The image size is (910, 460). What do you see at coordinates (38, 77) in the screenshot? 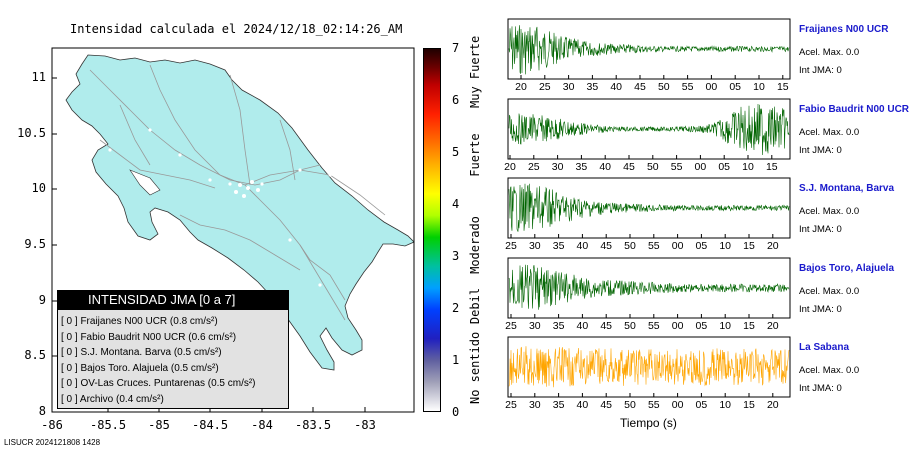
I see `lat-tick-label: 11` at bounding box center [38, 77].